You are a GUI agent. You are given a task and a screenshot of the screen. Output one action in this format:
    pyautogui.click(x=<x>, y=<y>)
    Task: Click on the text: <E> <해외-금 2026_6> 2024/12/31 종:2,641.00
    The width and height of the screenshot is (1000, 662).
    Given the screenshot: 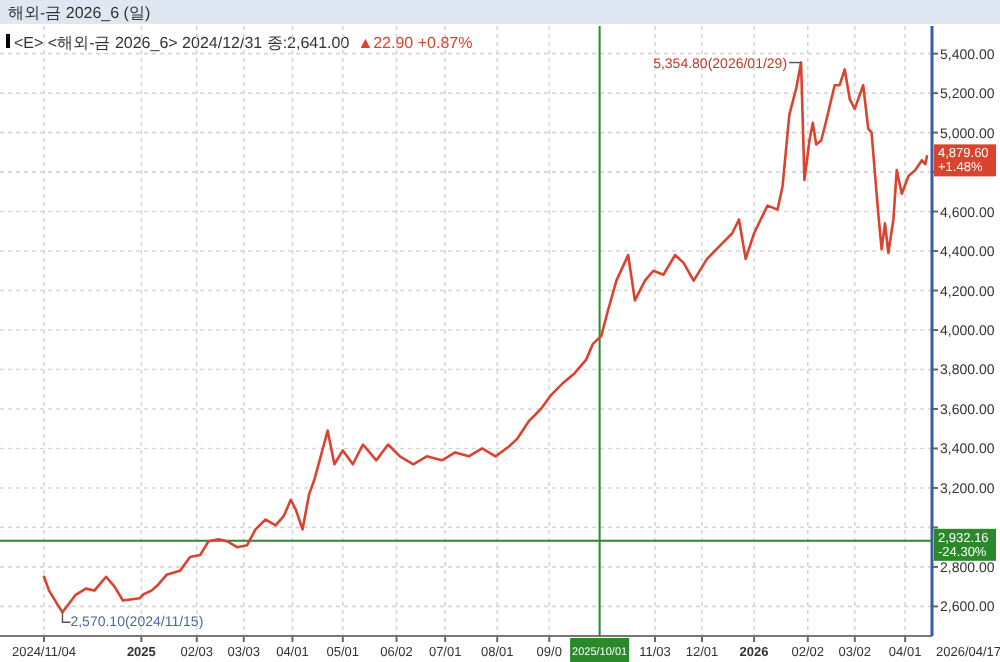 What is the action you would take?
    pyautogui.click(x=182, y=43)
    